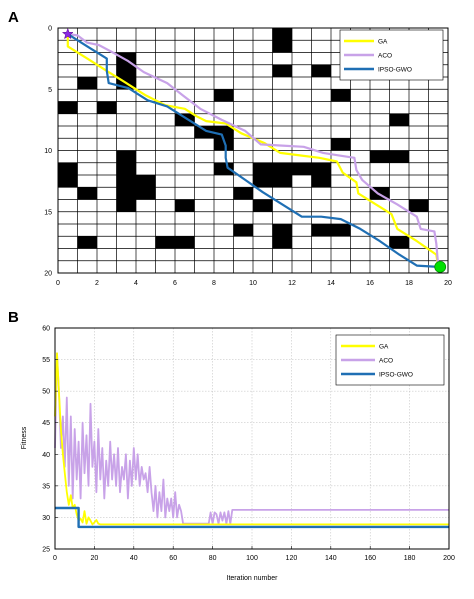  I want to click on x-tick-label: 16, so click(370, 283).